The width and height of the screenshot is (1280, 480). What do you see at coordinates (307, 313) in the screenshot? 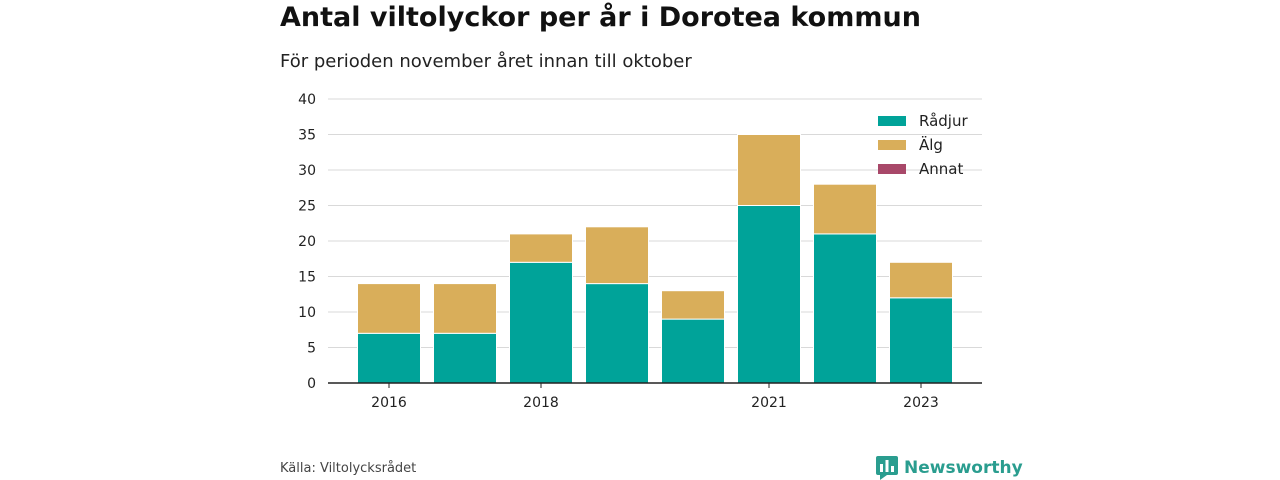
I see `y-tick-label: 10` at bounding box center [307, 313].